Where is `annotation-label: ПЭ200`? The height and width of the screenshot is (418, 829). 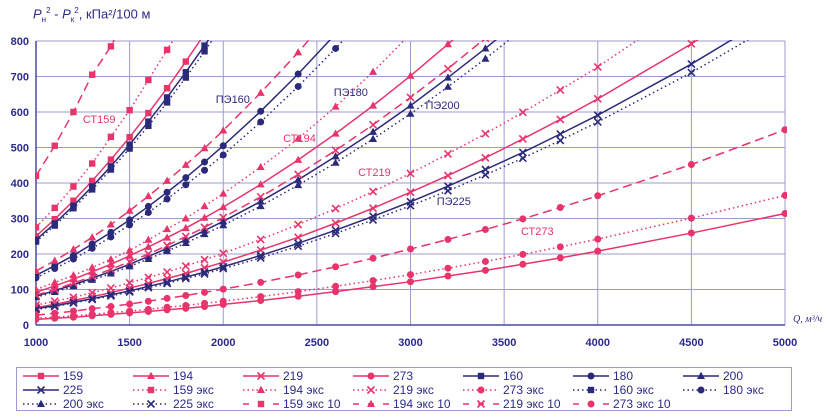 annotation-label: ПЭ200 is located at coordinates (442, 105).